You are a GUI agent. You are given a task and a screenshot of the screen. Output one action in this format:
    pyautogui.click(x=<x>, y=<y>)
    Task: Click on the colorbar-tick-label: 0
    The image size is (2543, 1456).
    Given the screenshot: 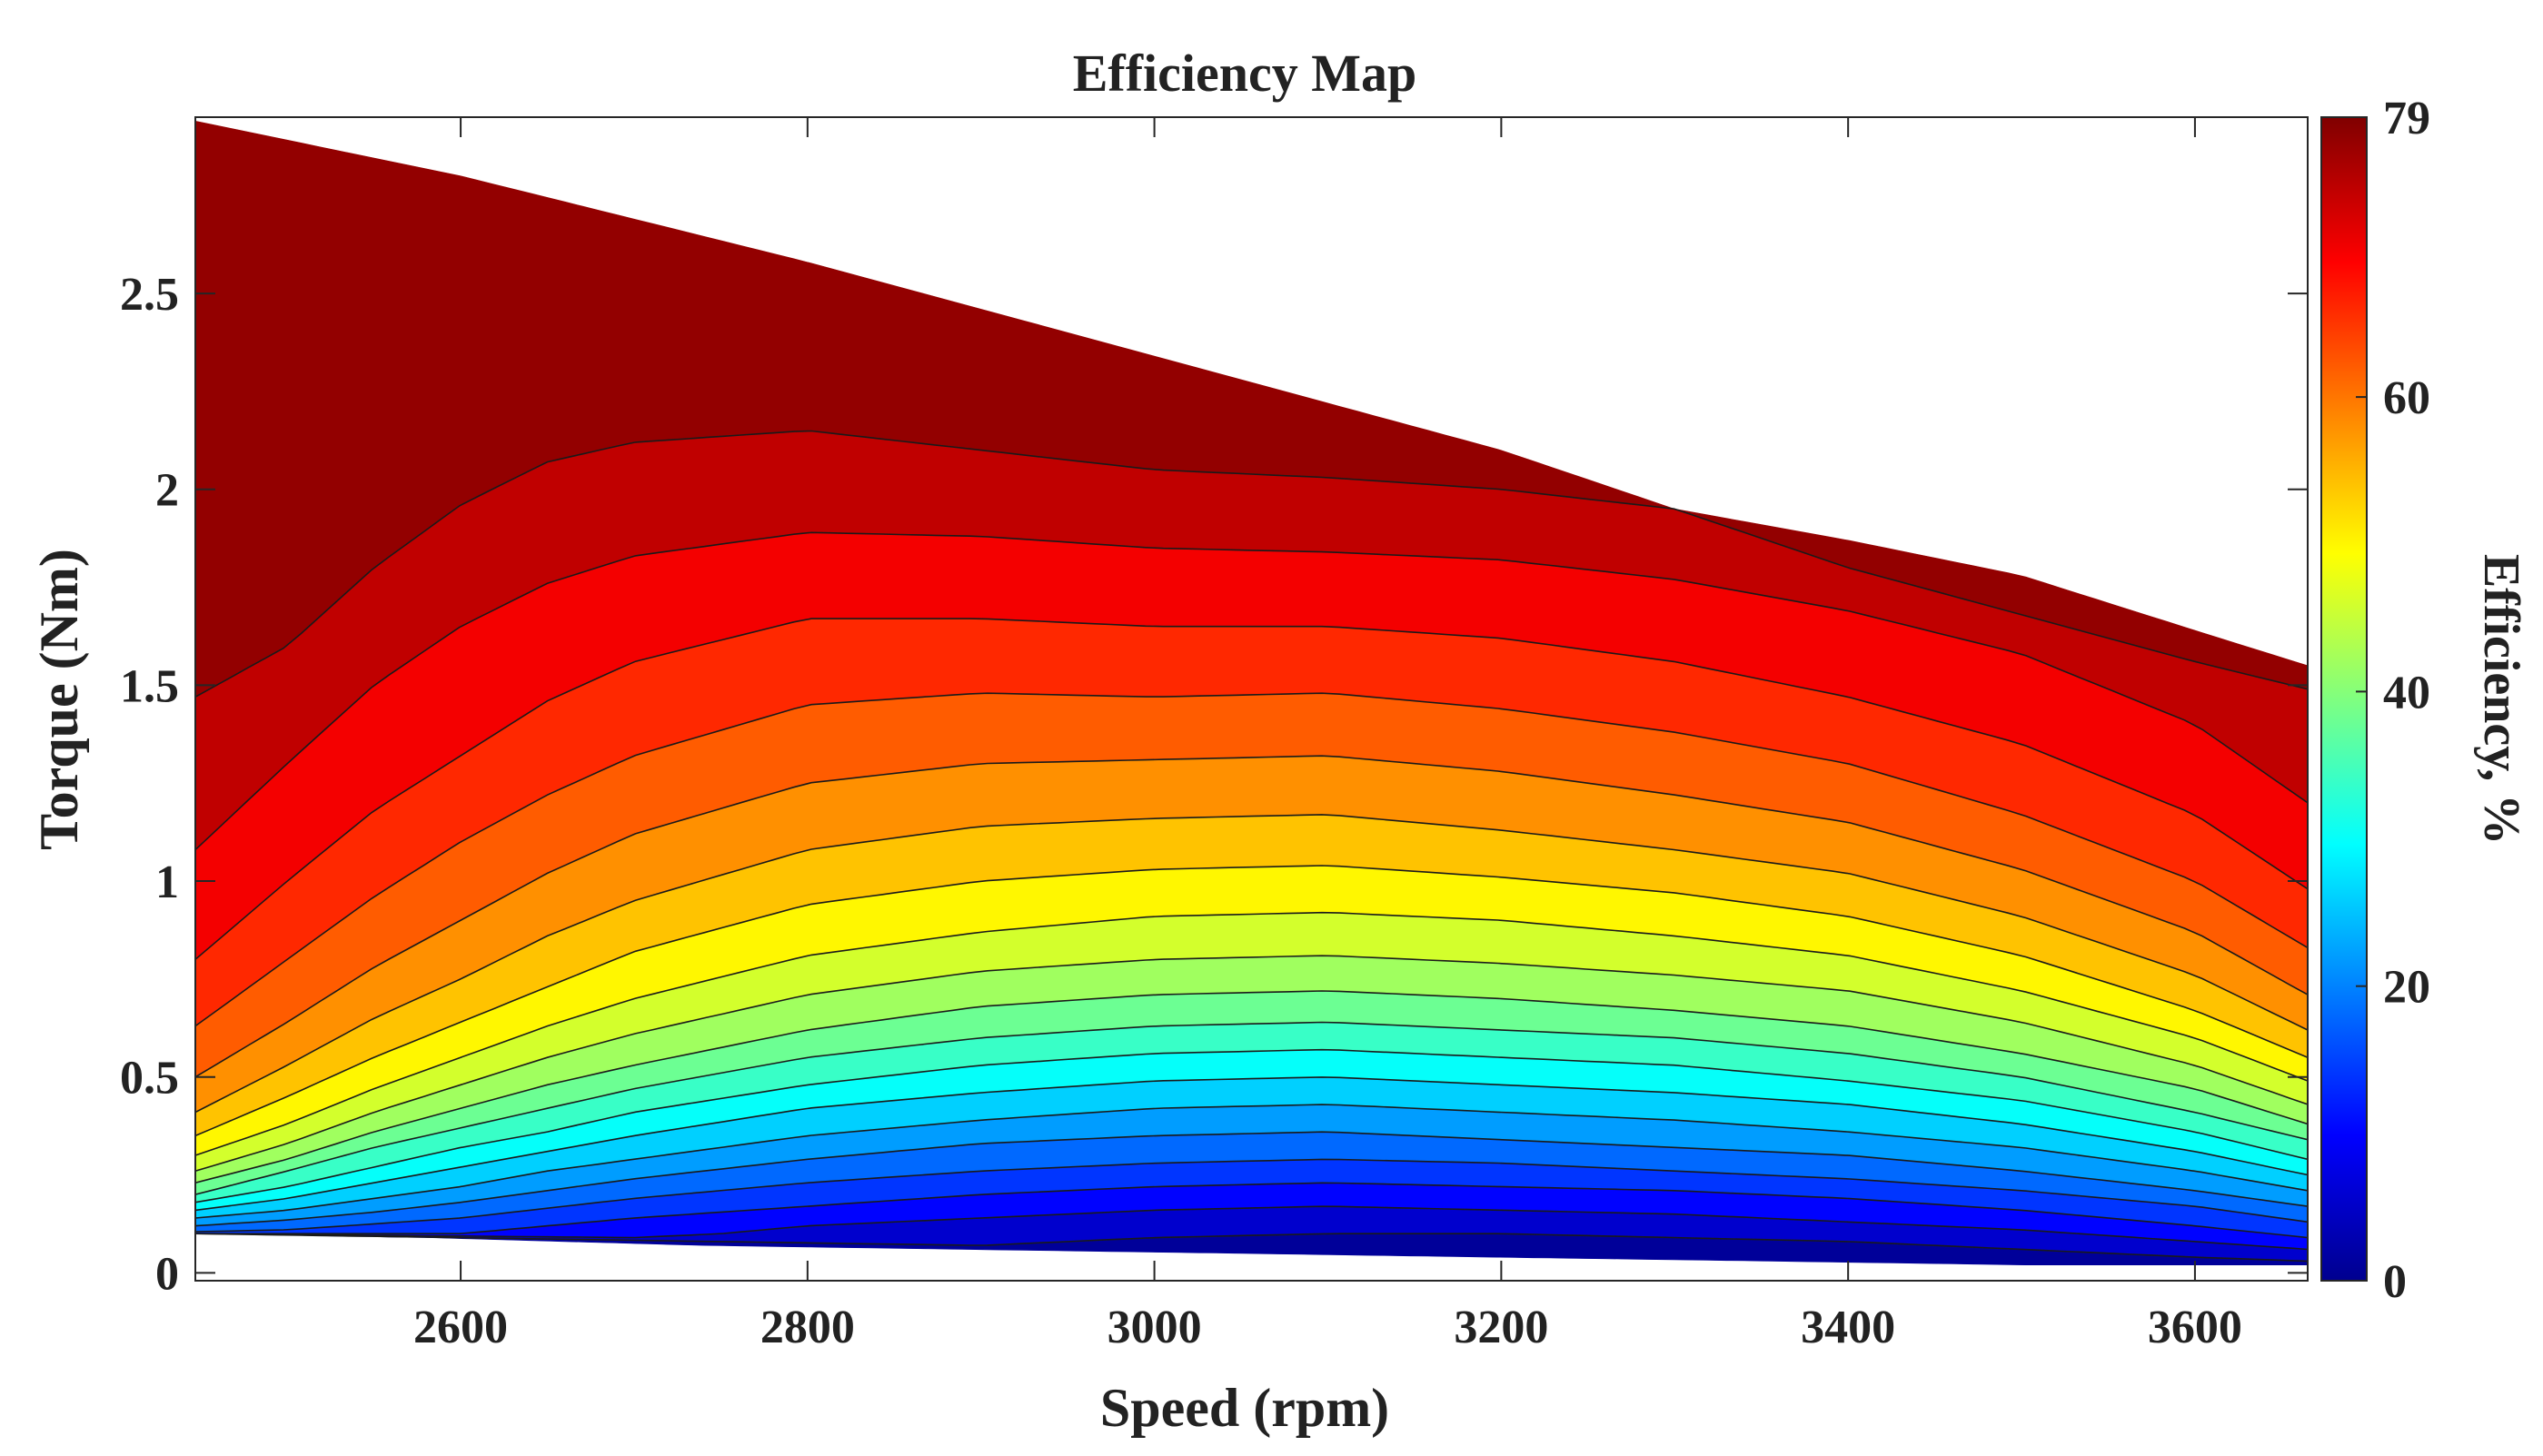 What is the action you would take?
    pyautogui.click(x=2395, y=1282)
    